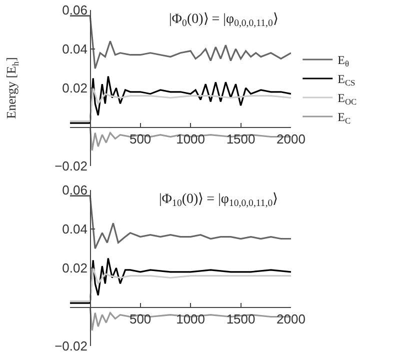 The width and height of the screenshot is (400, 360). I want to click on legend-label: E$_{CS}$, so click(347, 80).